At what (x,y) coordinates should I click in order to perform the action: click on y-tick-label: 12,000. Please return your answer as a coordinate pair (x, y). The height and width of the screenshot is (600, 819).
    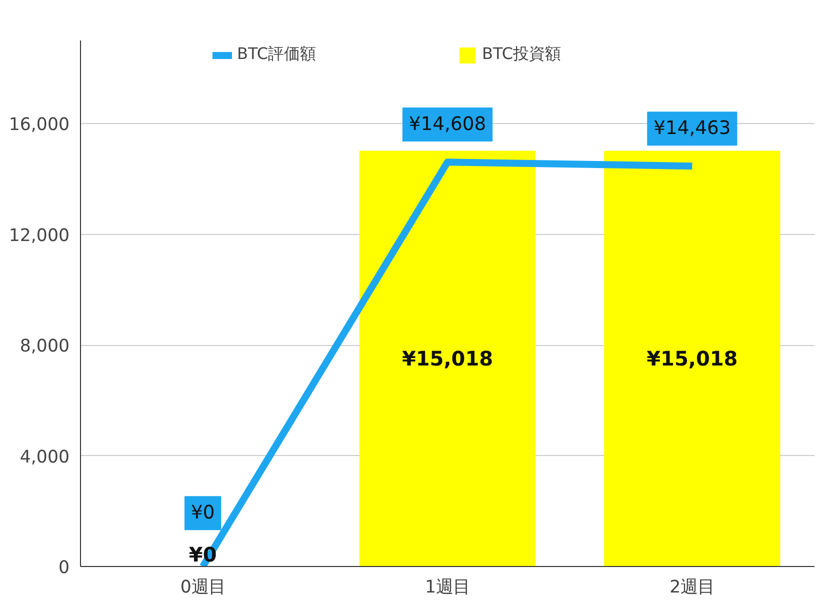
    Looking at the image, I should click on (39, 236).